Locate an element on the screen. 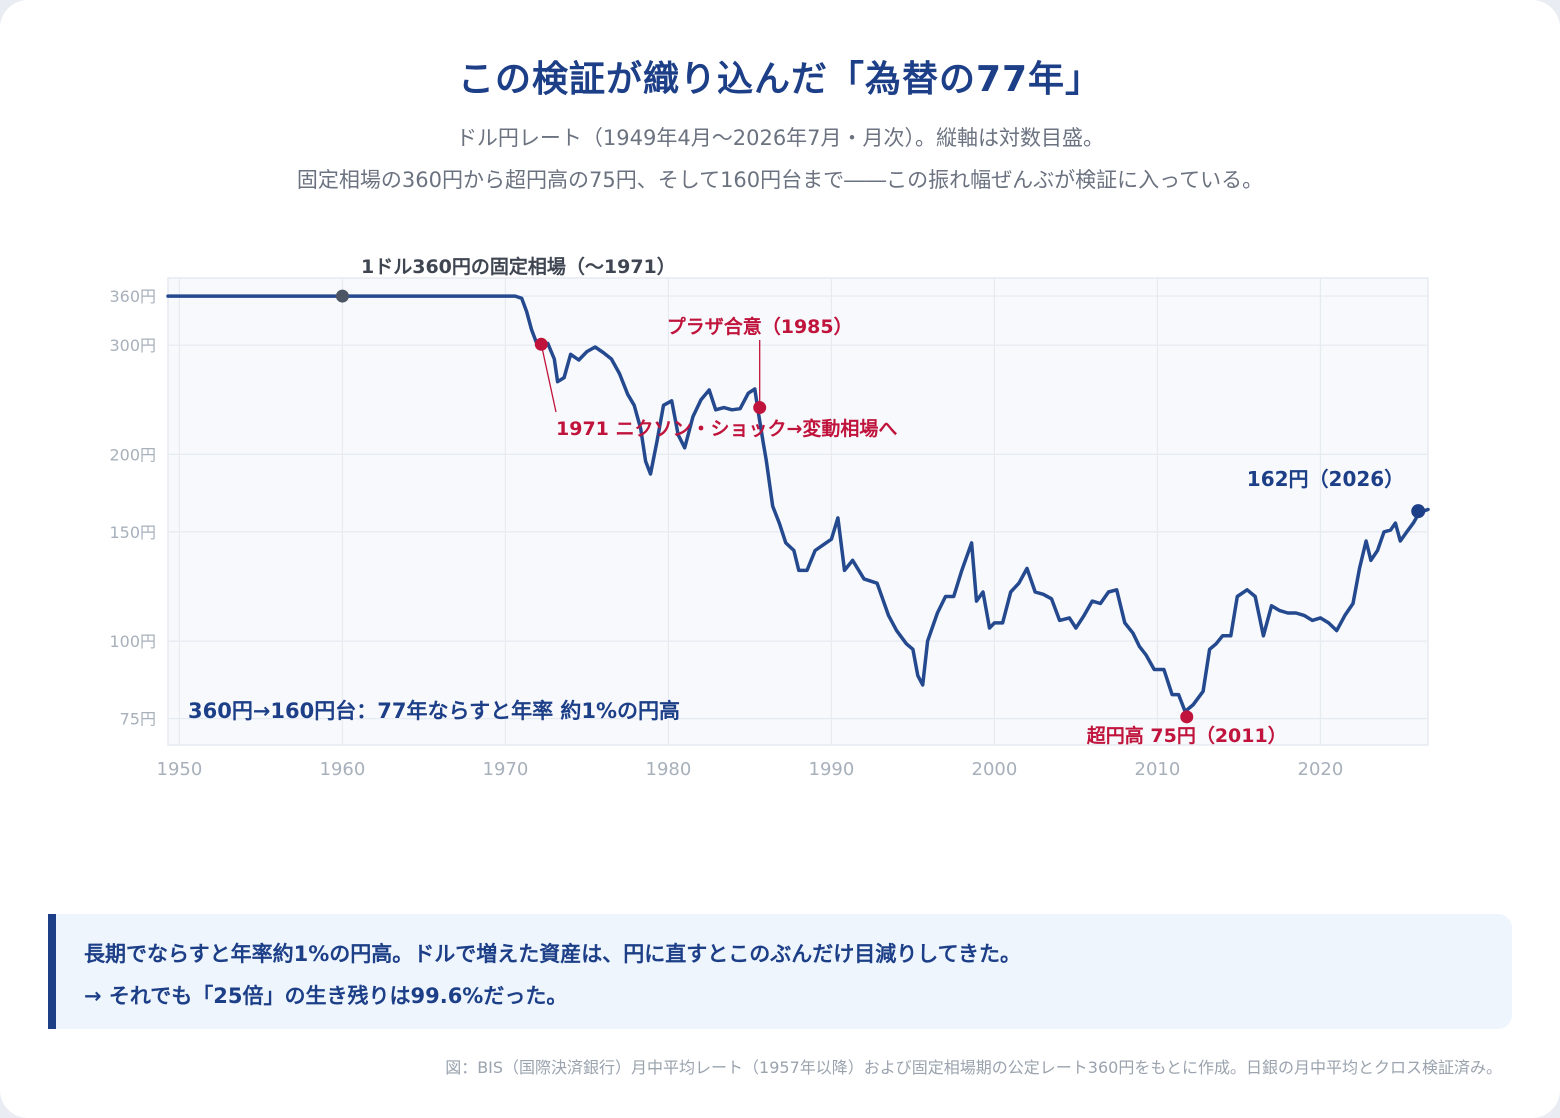 This screenshot has width=1560, height=1118. nixon-shock-label: 1971 ニクソン・ショック→変動相場へ is located at coordinates (726, 428).